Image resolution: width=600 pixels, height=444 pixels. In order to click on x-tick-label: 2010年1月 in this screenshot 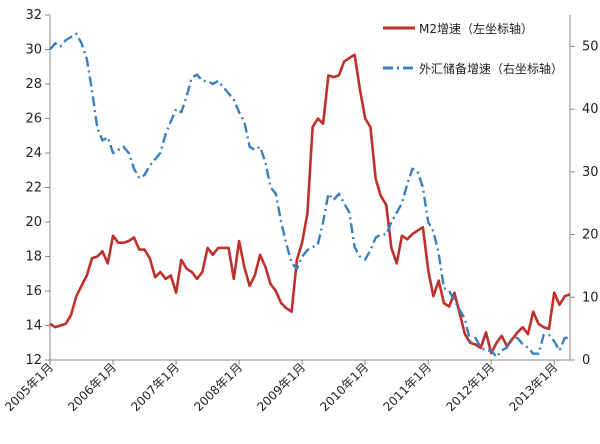, I will do `click(344, 387)`.